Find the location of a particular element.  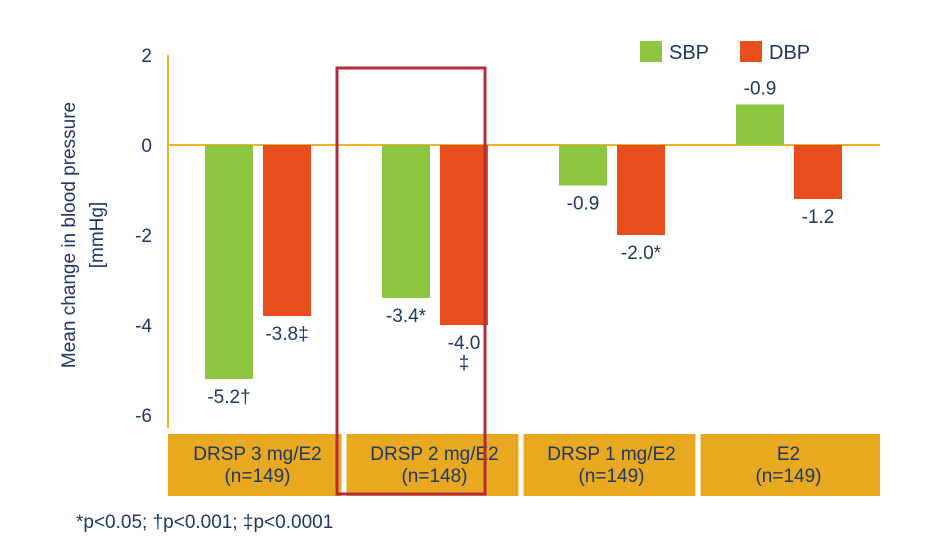

y-tick-label: -6 is located at coordinates (143, 416).